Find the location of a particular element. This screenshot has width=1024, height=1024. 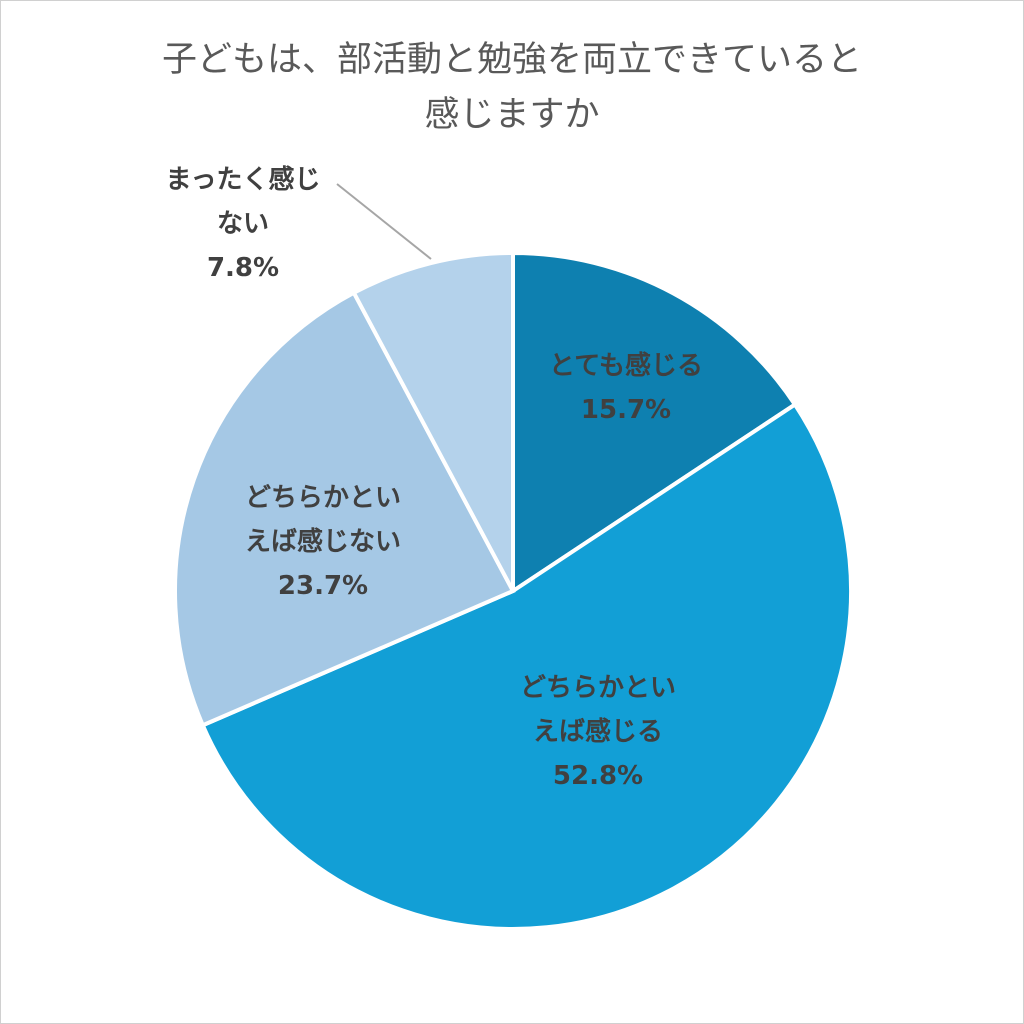

category-label: どちらかといえば感じない is located at coordinates (322, 520).